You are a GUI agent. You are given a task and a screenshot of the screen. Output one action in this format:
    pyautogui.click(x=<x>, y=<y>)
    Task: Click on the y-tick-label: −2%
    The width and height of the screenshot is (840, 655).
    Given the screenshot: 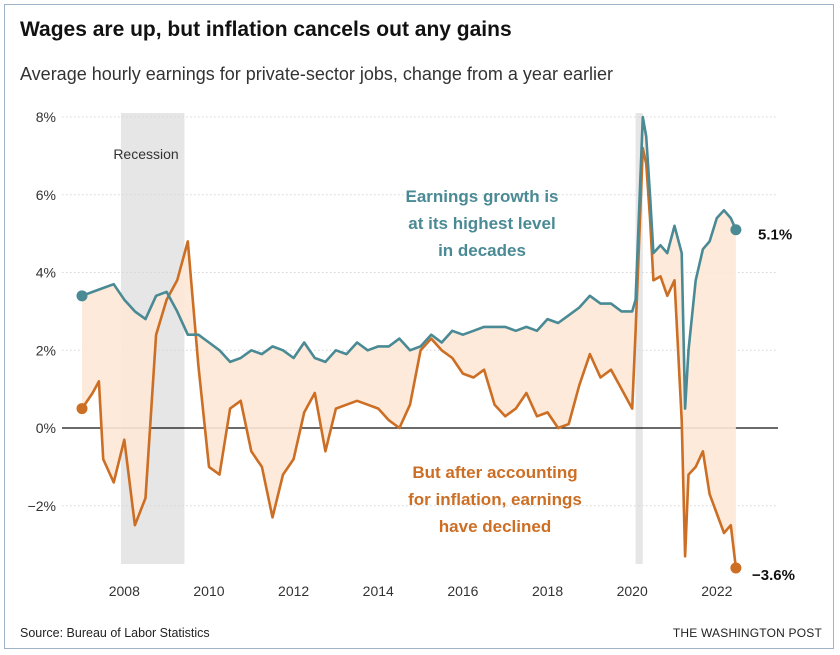 What is the action you would take?
    pyautogui.click(x=42, y=506)
    